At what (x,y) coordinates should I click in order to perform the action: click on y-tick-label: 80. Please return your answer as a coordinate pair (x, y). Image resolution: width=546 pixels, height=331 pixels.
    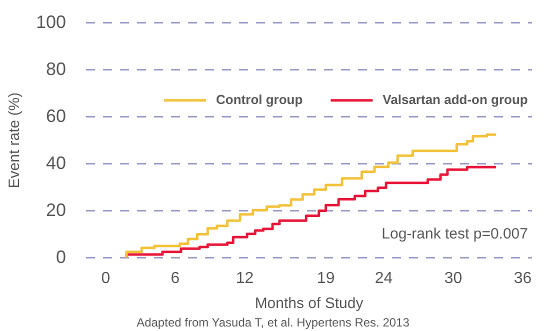
    Looking at the image, I should click on (56, 68).